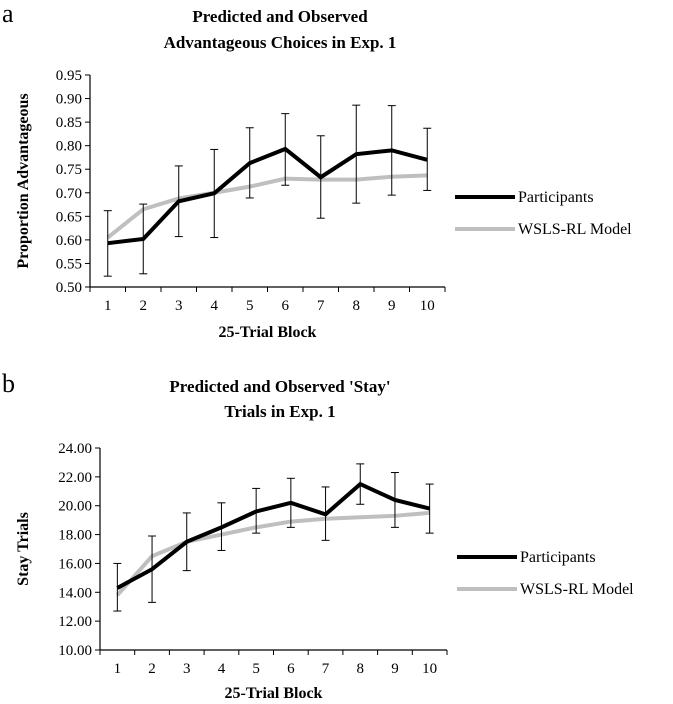  What do you see at coordinates (279, 386) in the screenshot?
I see `chart-title-line: Predicted and Observed 'Stay'` at bounding box center [279, 386].